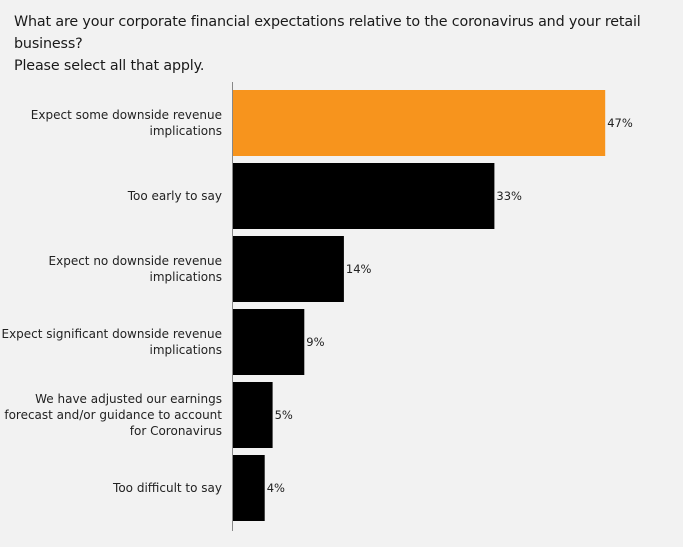 The width and height of the screenshot is (683, 547). I want to click on value-label-5: 5%, so click(284, 415).